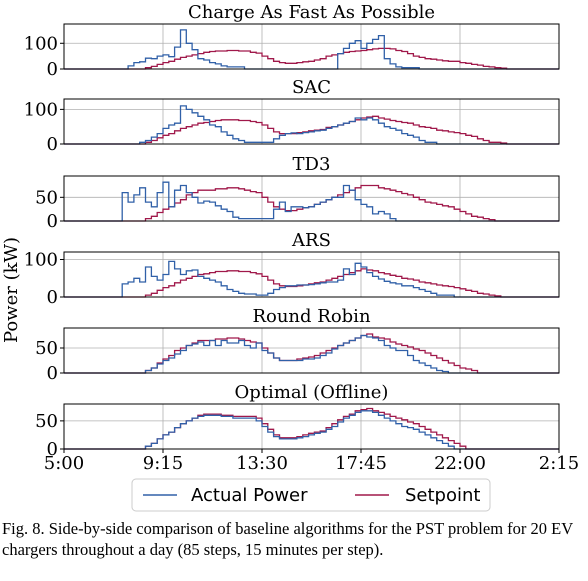 The width and height of the screenshot is (588, 581). I want to click on x-axis-ticks: 5:00 9:15 13:30 17:45 22:00 2:15, so click(311, 461).